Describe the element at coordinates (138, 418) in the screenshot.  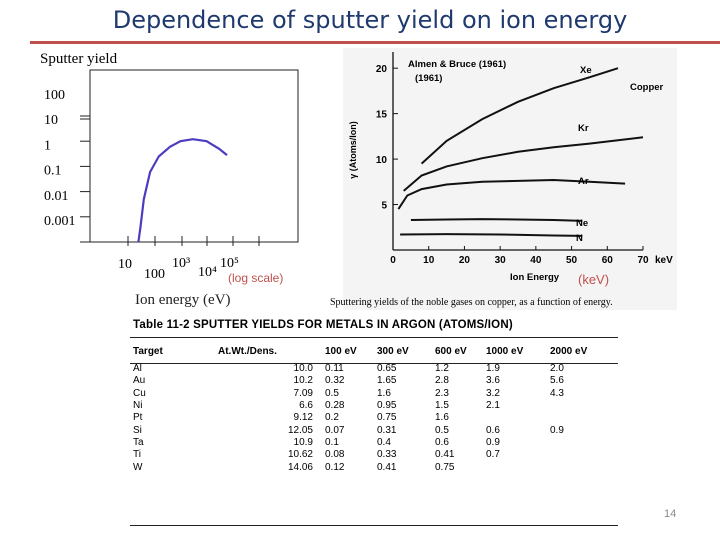
I see `table-cell: Pt` at that location.